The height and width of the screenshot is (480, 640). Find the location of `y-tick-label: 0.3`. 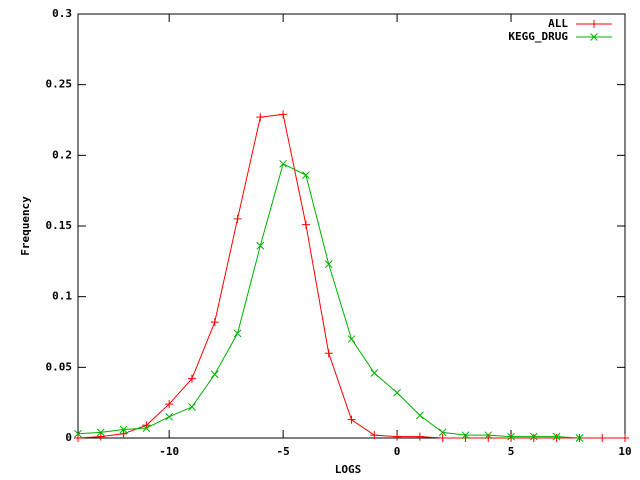

y-tick-label: 0.3 is located at coordinates (62, 13).